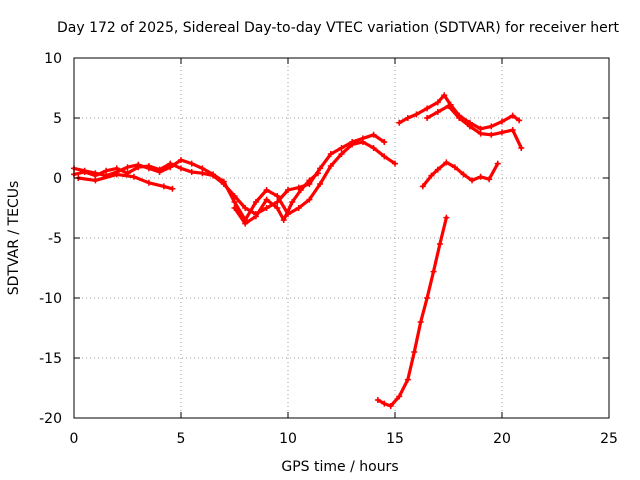  What do you see at coordinates (55, 239) in the screenshot?
I see `y-tick-label: -5` at bounding box center [55, 239].